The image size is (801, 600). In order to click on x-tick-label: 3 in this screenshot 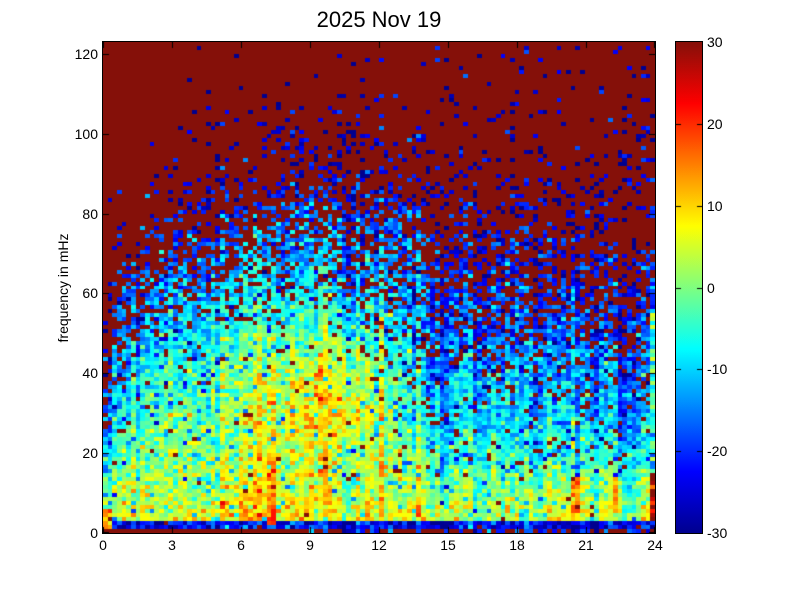, I will do `click(172, 545)`.